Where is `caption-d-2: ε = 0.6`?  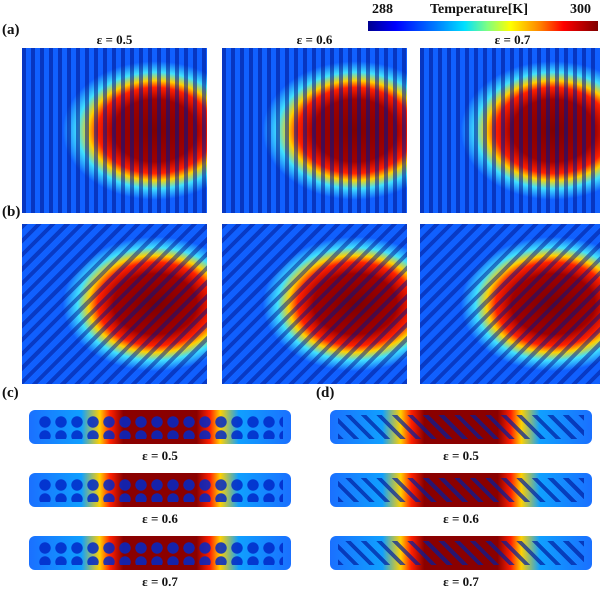
caption-d-2: ε = 0.6 is located at coordinates (461, 518).